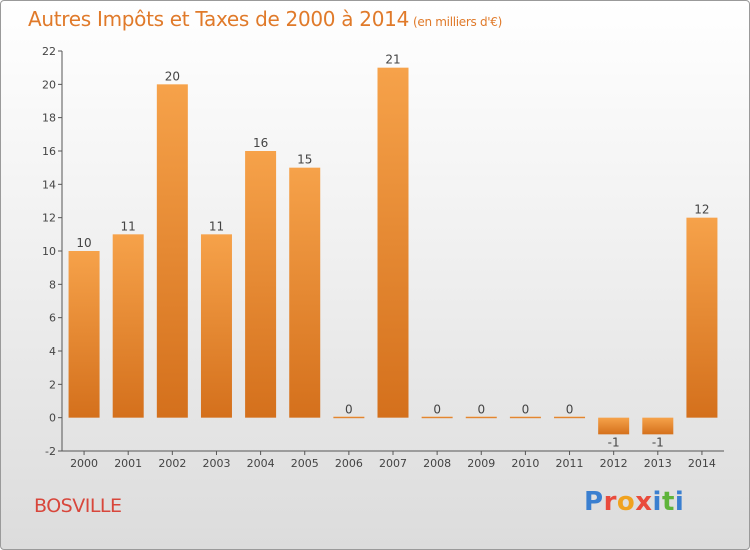  I want to click on x-tick-label: 2007, so click(393, 463).